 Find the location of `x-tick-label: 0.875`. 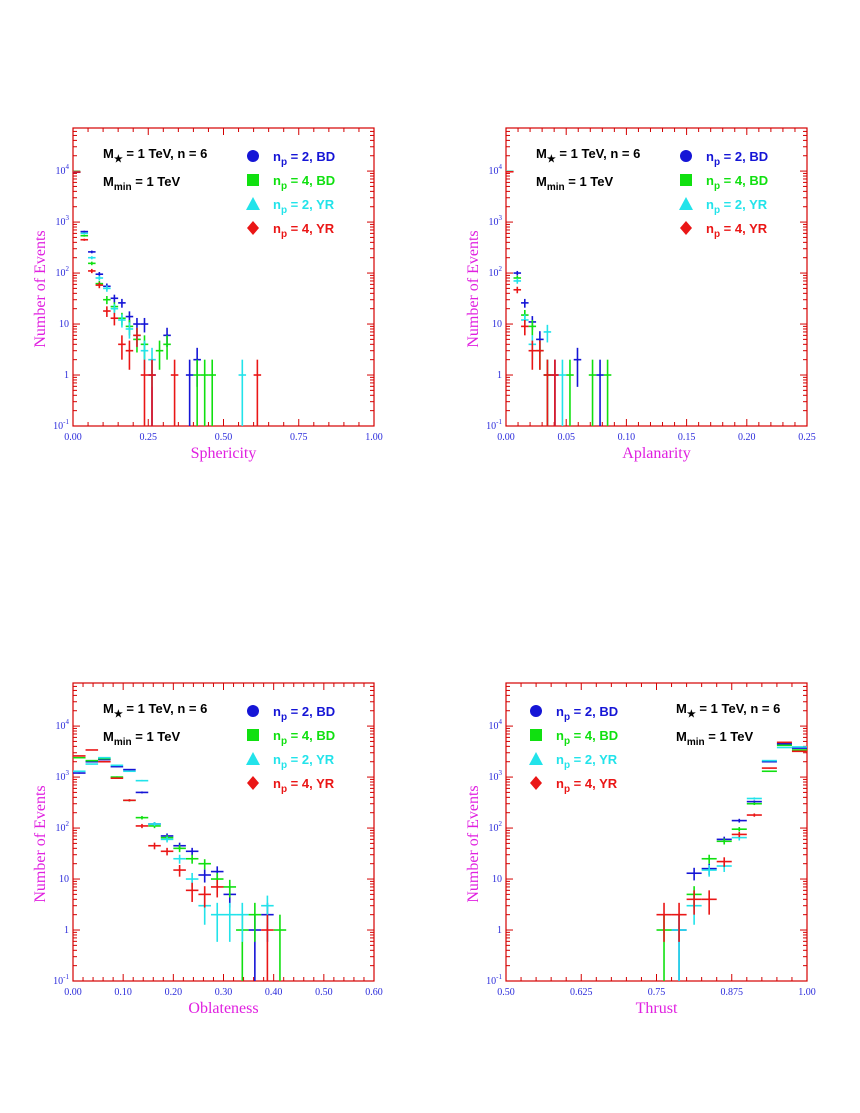

x-tick-label: 0.875 is located at coordinates (732, 992).